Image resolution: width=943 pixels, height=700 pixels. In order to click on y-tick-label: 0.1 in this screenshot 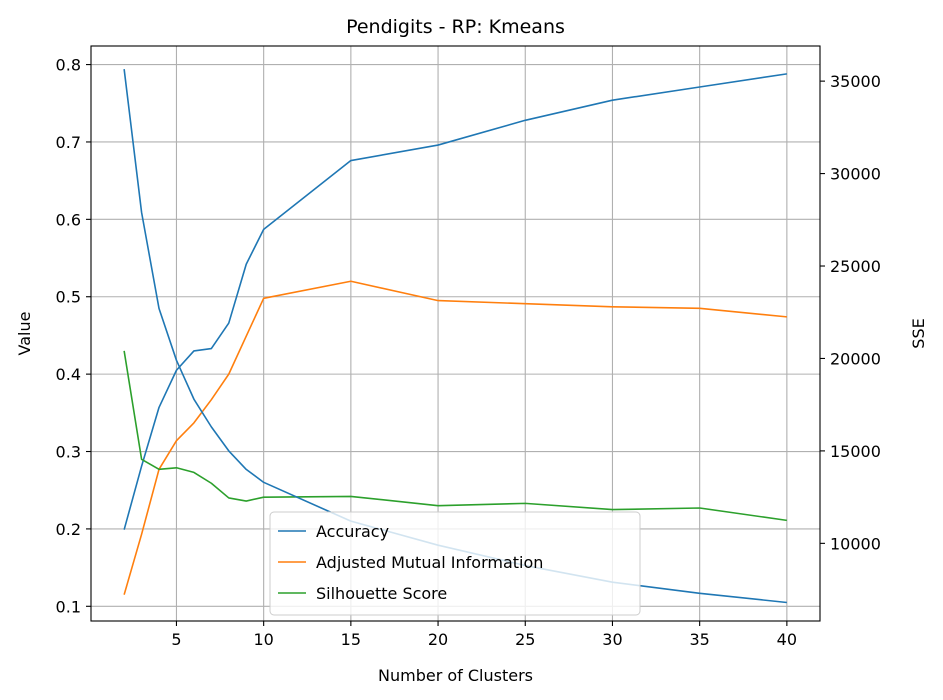, I will do `click(68, 606)`.